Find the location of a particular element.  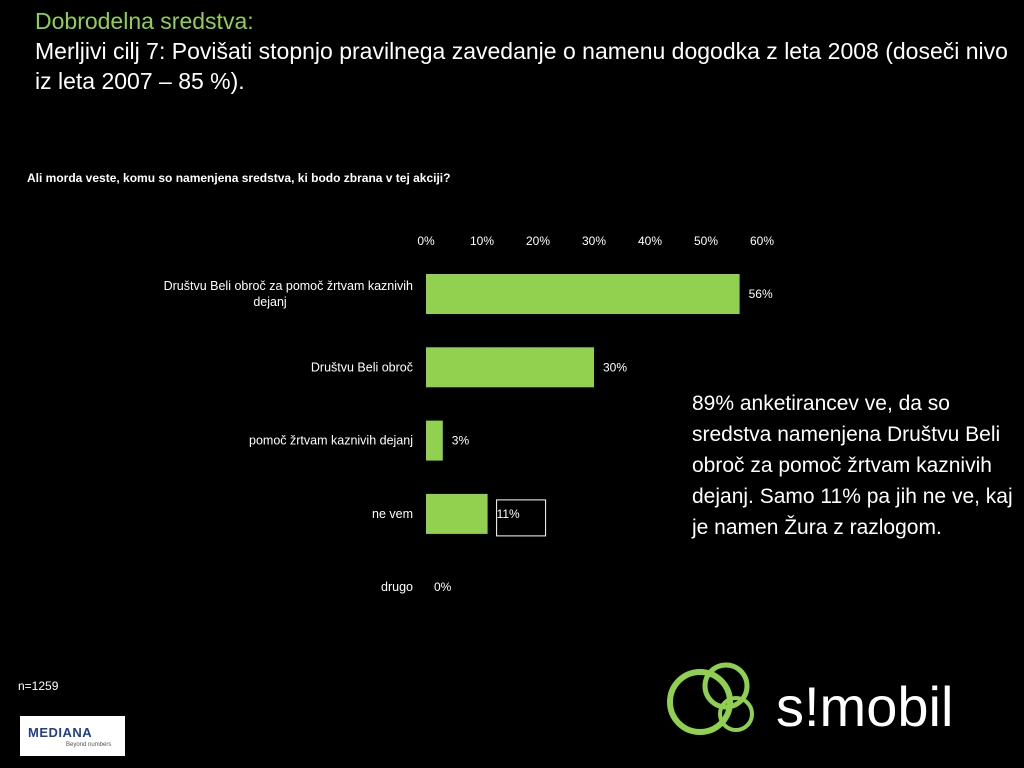

x-tick-label: 40% is located at coordinates (650, 241).